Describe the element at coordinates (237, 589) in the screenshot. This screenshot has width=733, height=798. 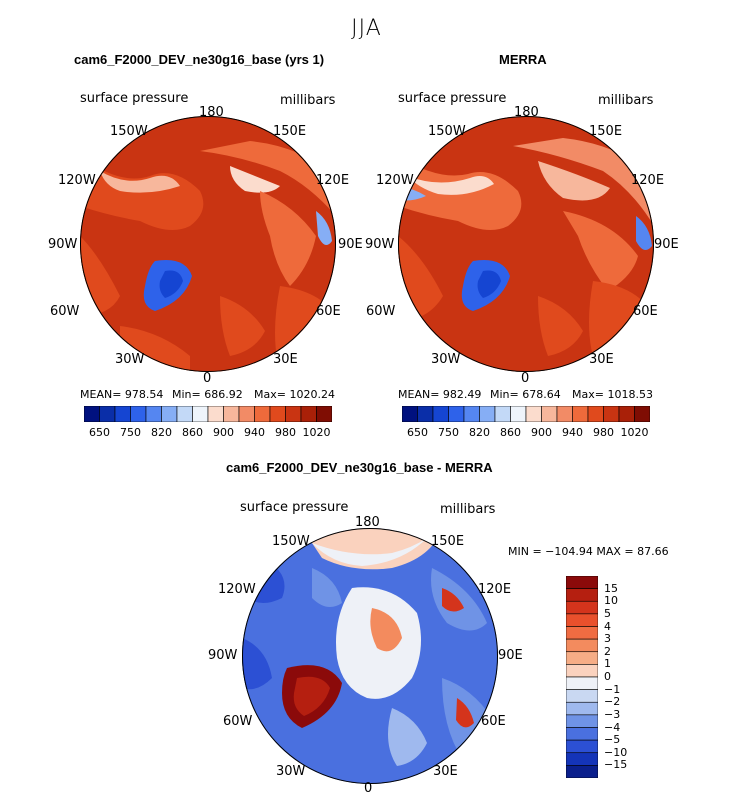
I see `panel-3-lon-120w: 120W` at that location.